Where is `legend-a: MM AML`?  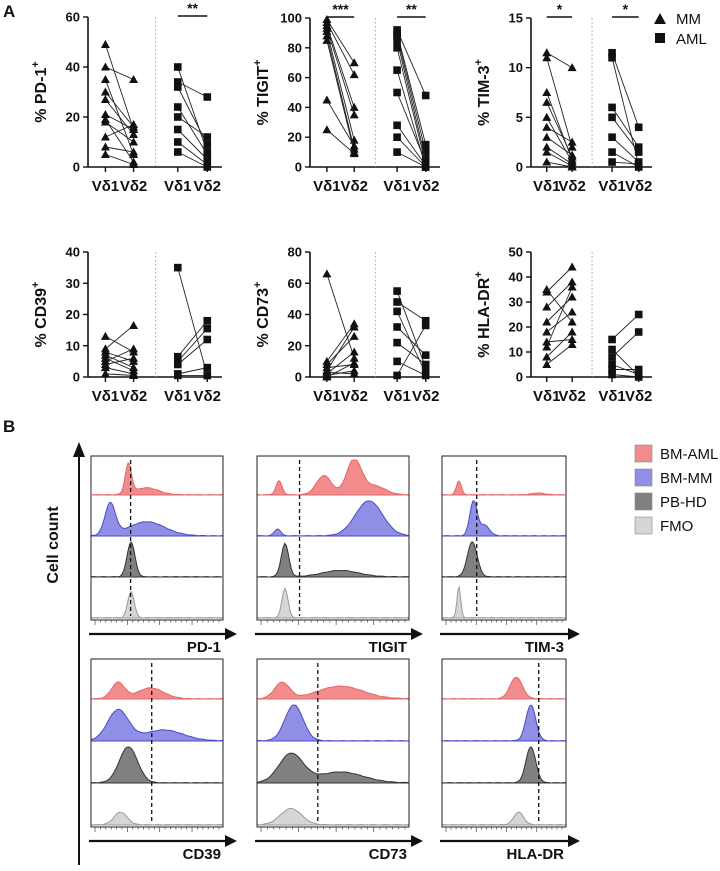
legend-a: MM AML is located at coordinates (680, 29).